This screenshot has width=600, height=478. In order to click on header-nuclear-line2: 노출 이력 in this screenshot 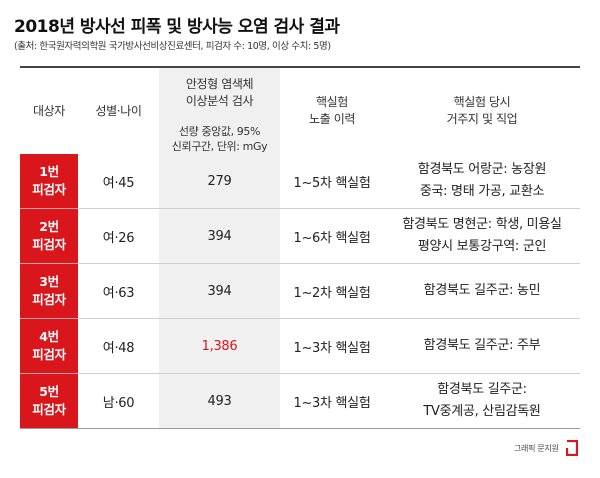, I will do `click(332, 119)`.